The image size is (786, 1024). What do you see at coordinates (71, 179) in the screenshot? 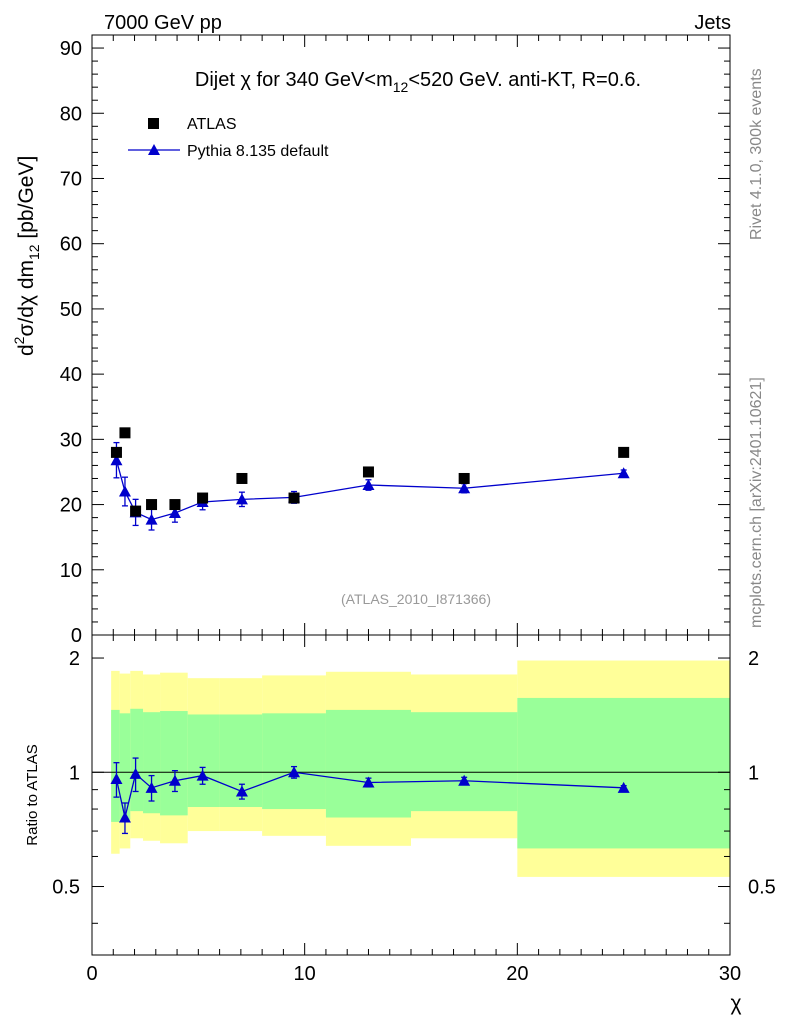
I see `main-y-tick-label: 70` at bounding box center [71, 179].